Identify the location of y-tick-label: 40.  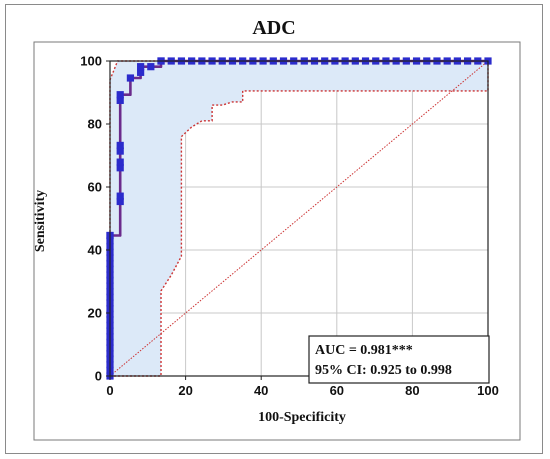
(95, 250).